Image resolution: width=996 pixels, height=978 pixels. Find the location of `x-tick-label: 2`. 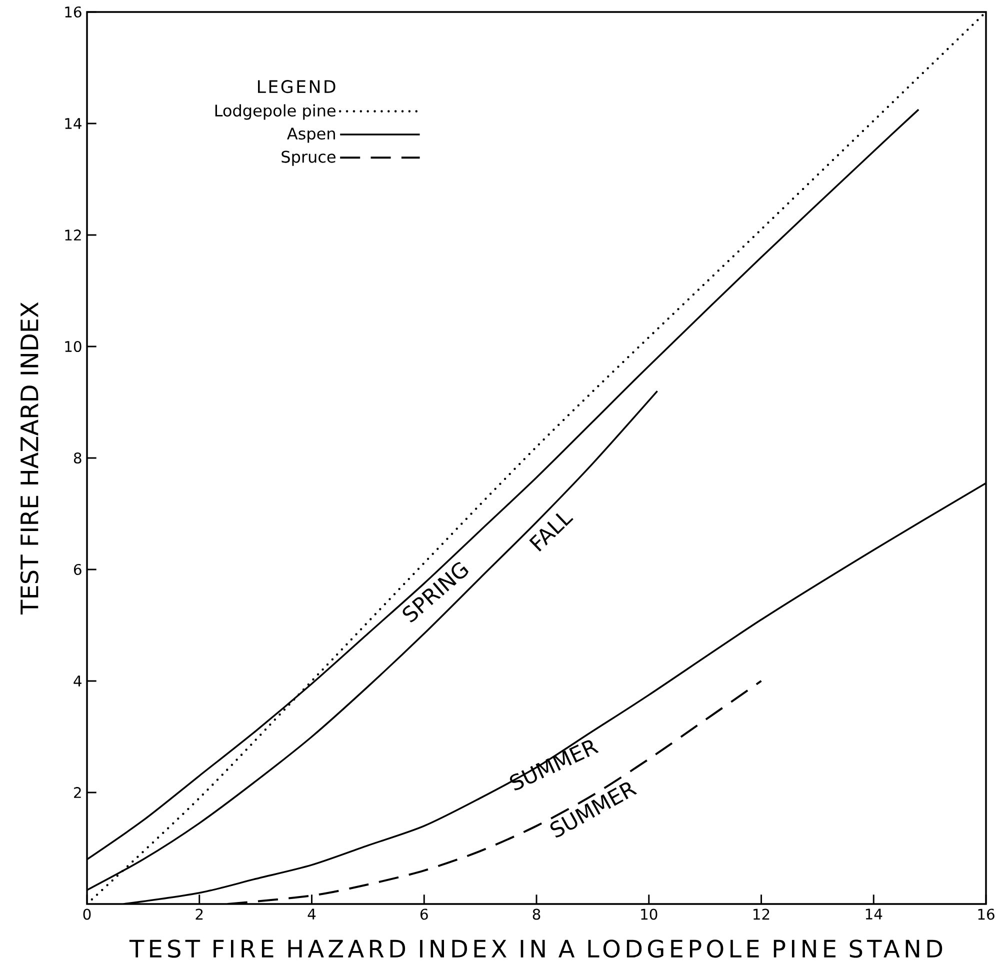

x-tick-label: 2 is located at coordinates (199, 914).